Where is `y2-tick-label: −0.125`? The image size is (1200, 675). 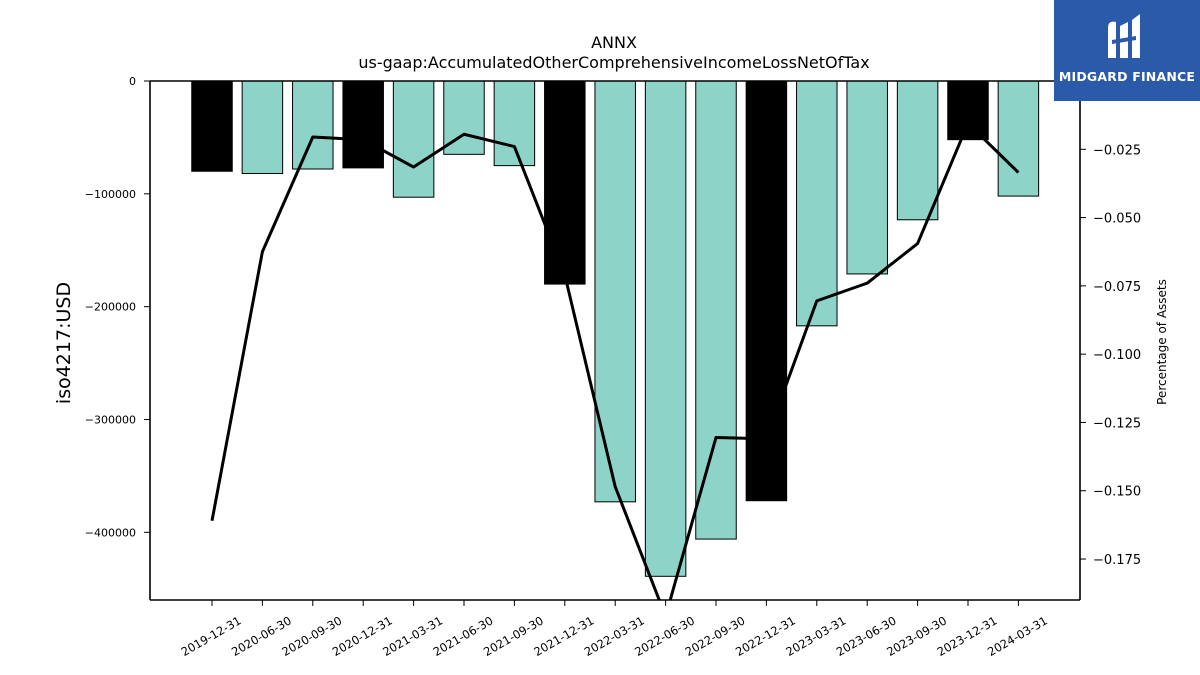 y2-tick-label: −0.125 is located at coordinates (1117, 423).